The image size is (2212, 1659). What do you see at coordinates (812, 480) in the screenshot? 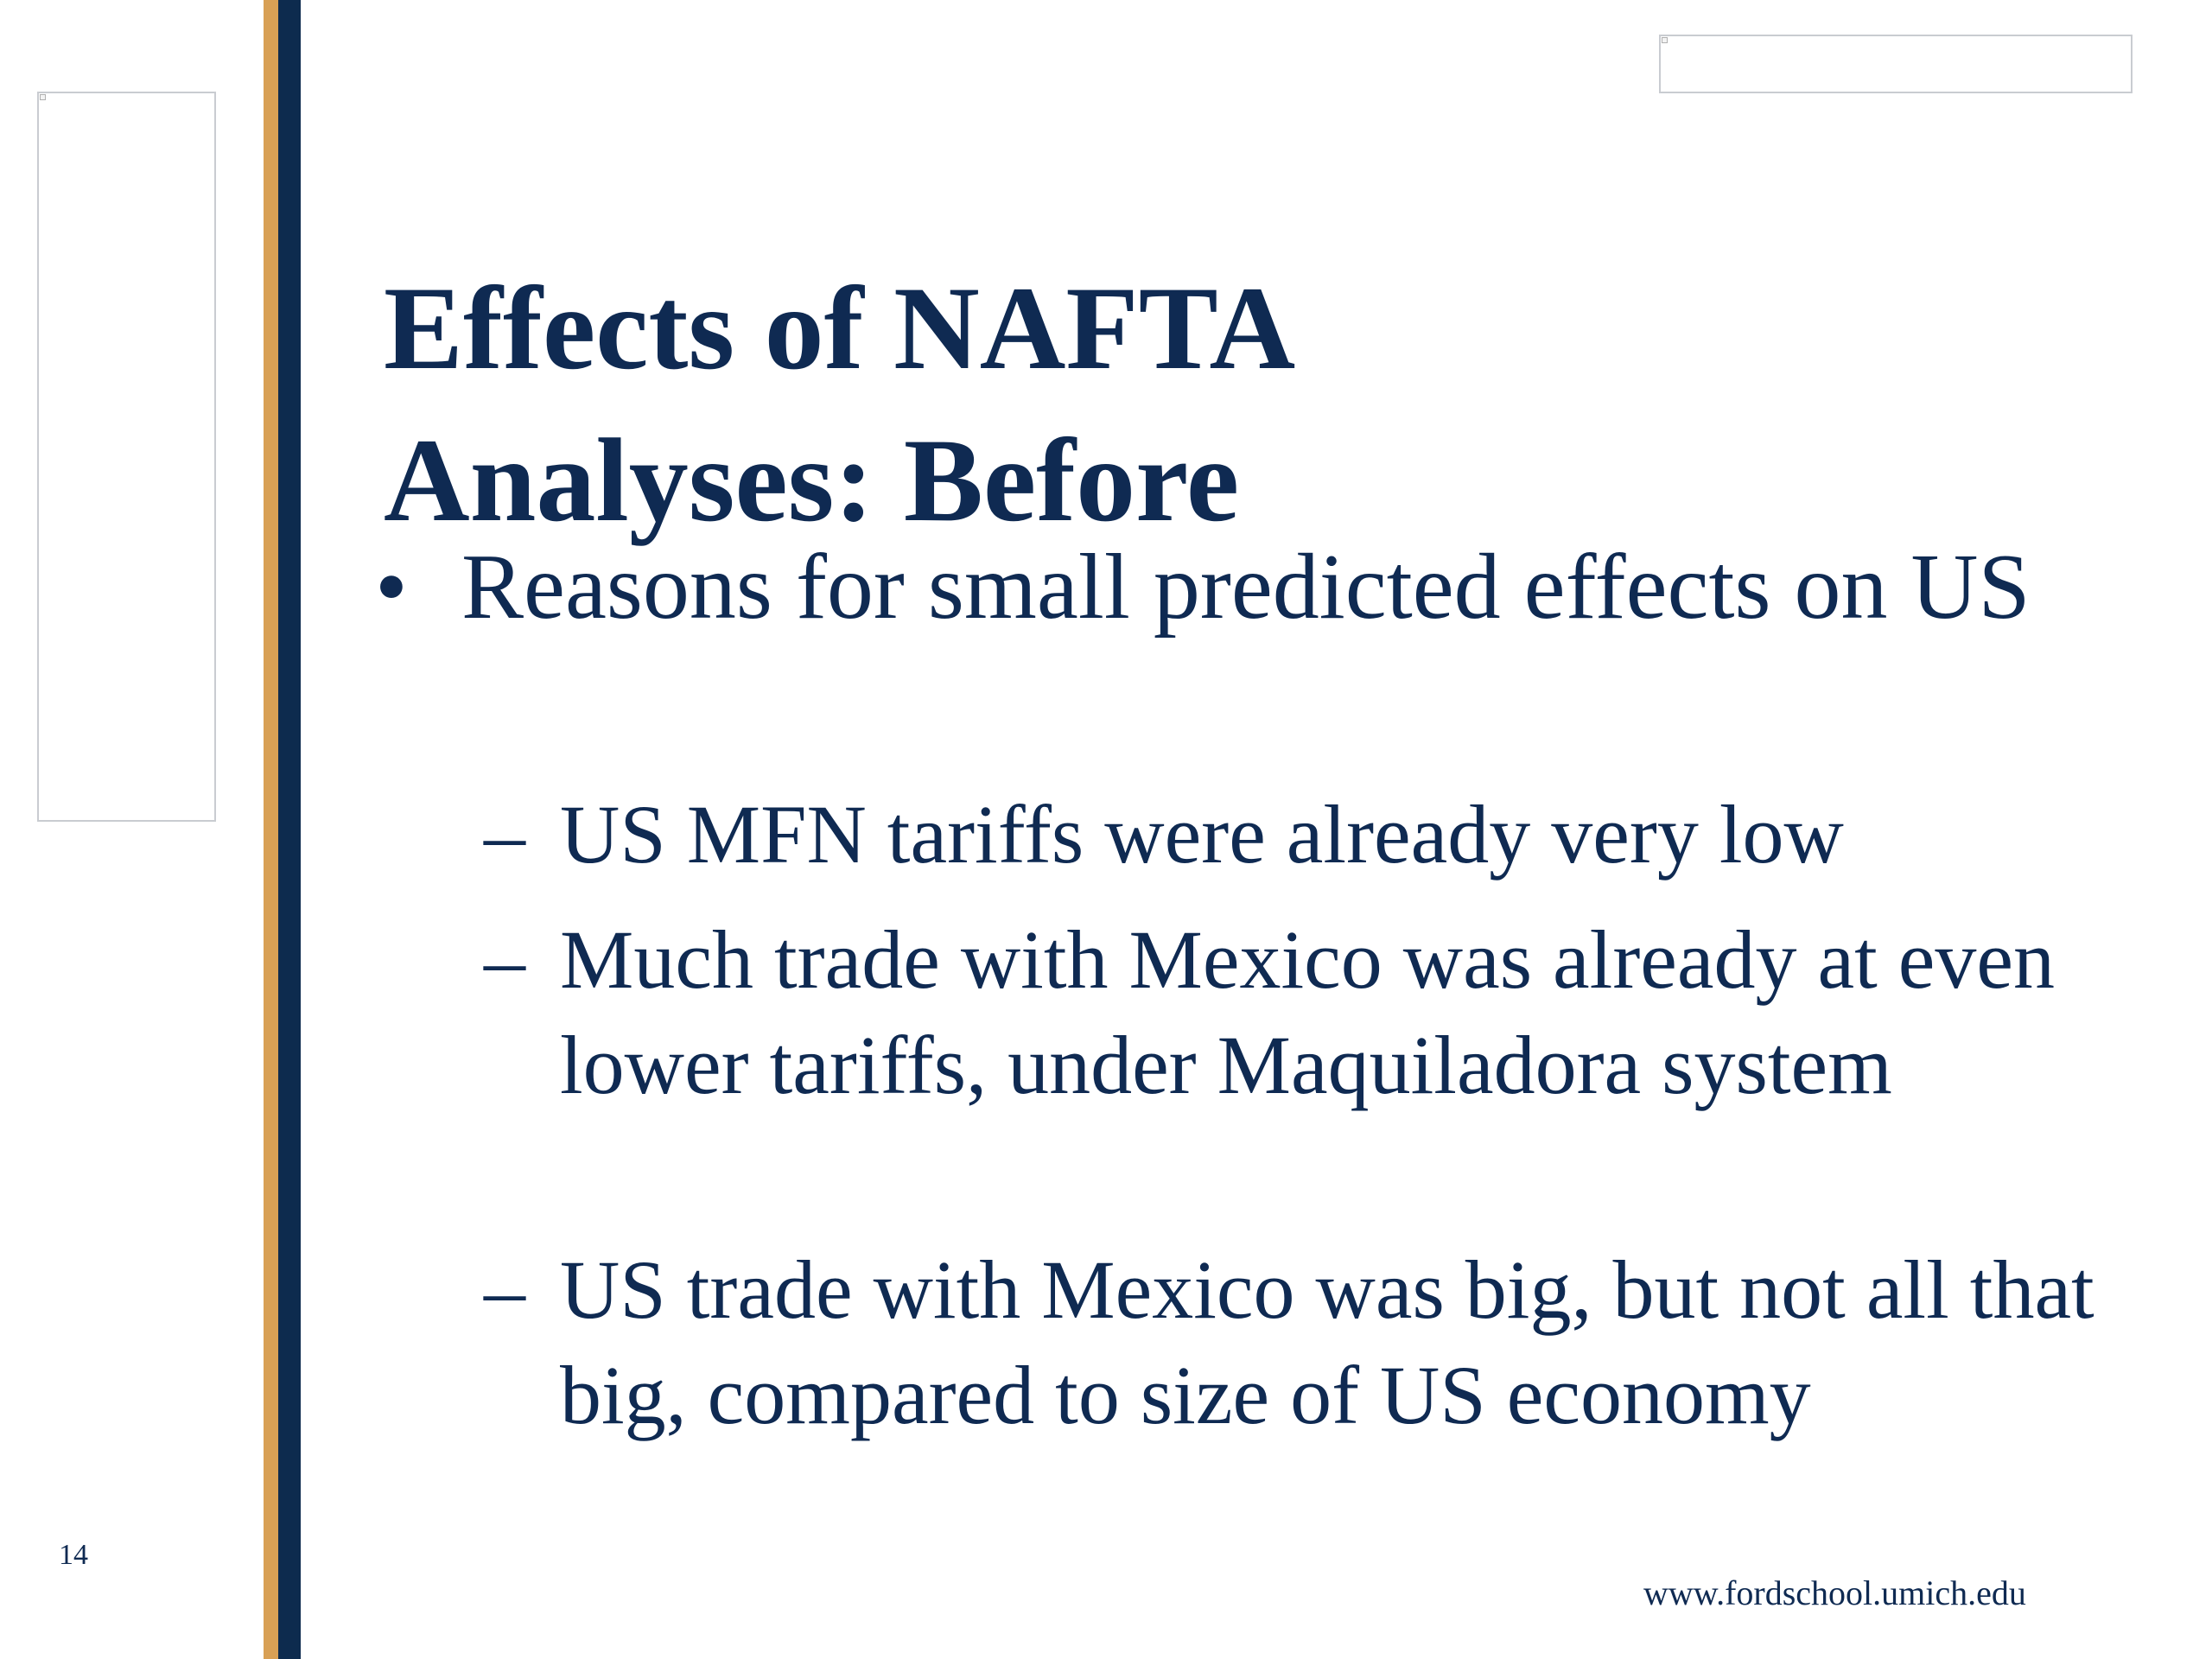
I see `title-line-2: Analyses: Before` at bounding box center [812, 480].